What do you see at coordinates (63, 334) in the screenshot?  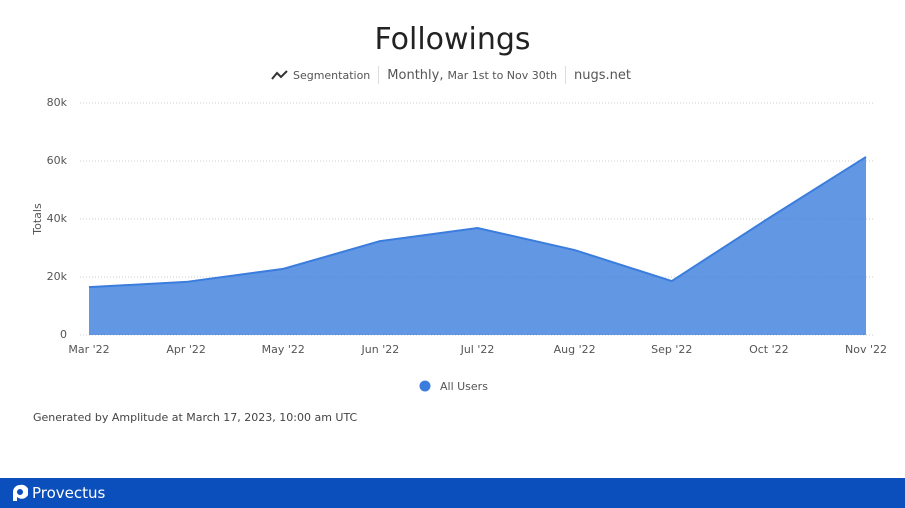 I see `y-tick-label: 0` at bounding box center [63, 334].